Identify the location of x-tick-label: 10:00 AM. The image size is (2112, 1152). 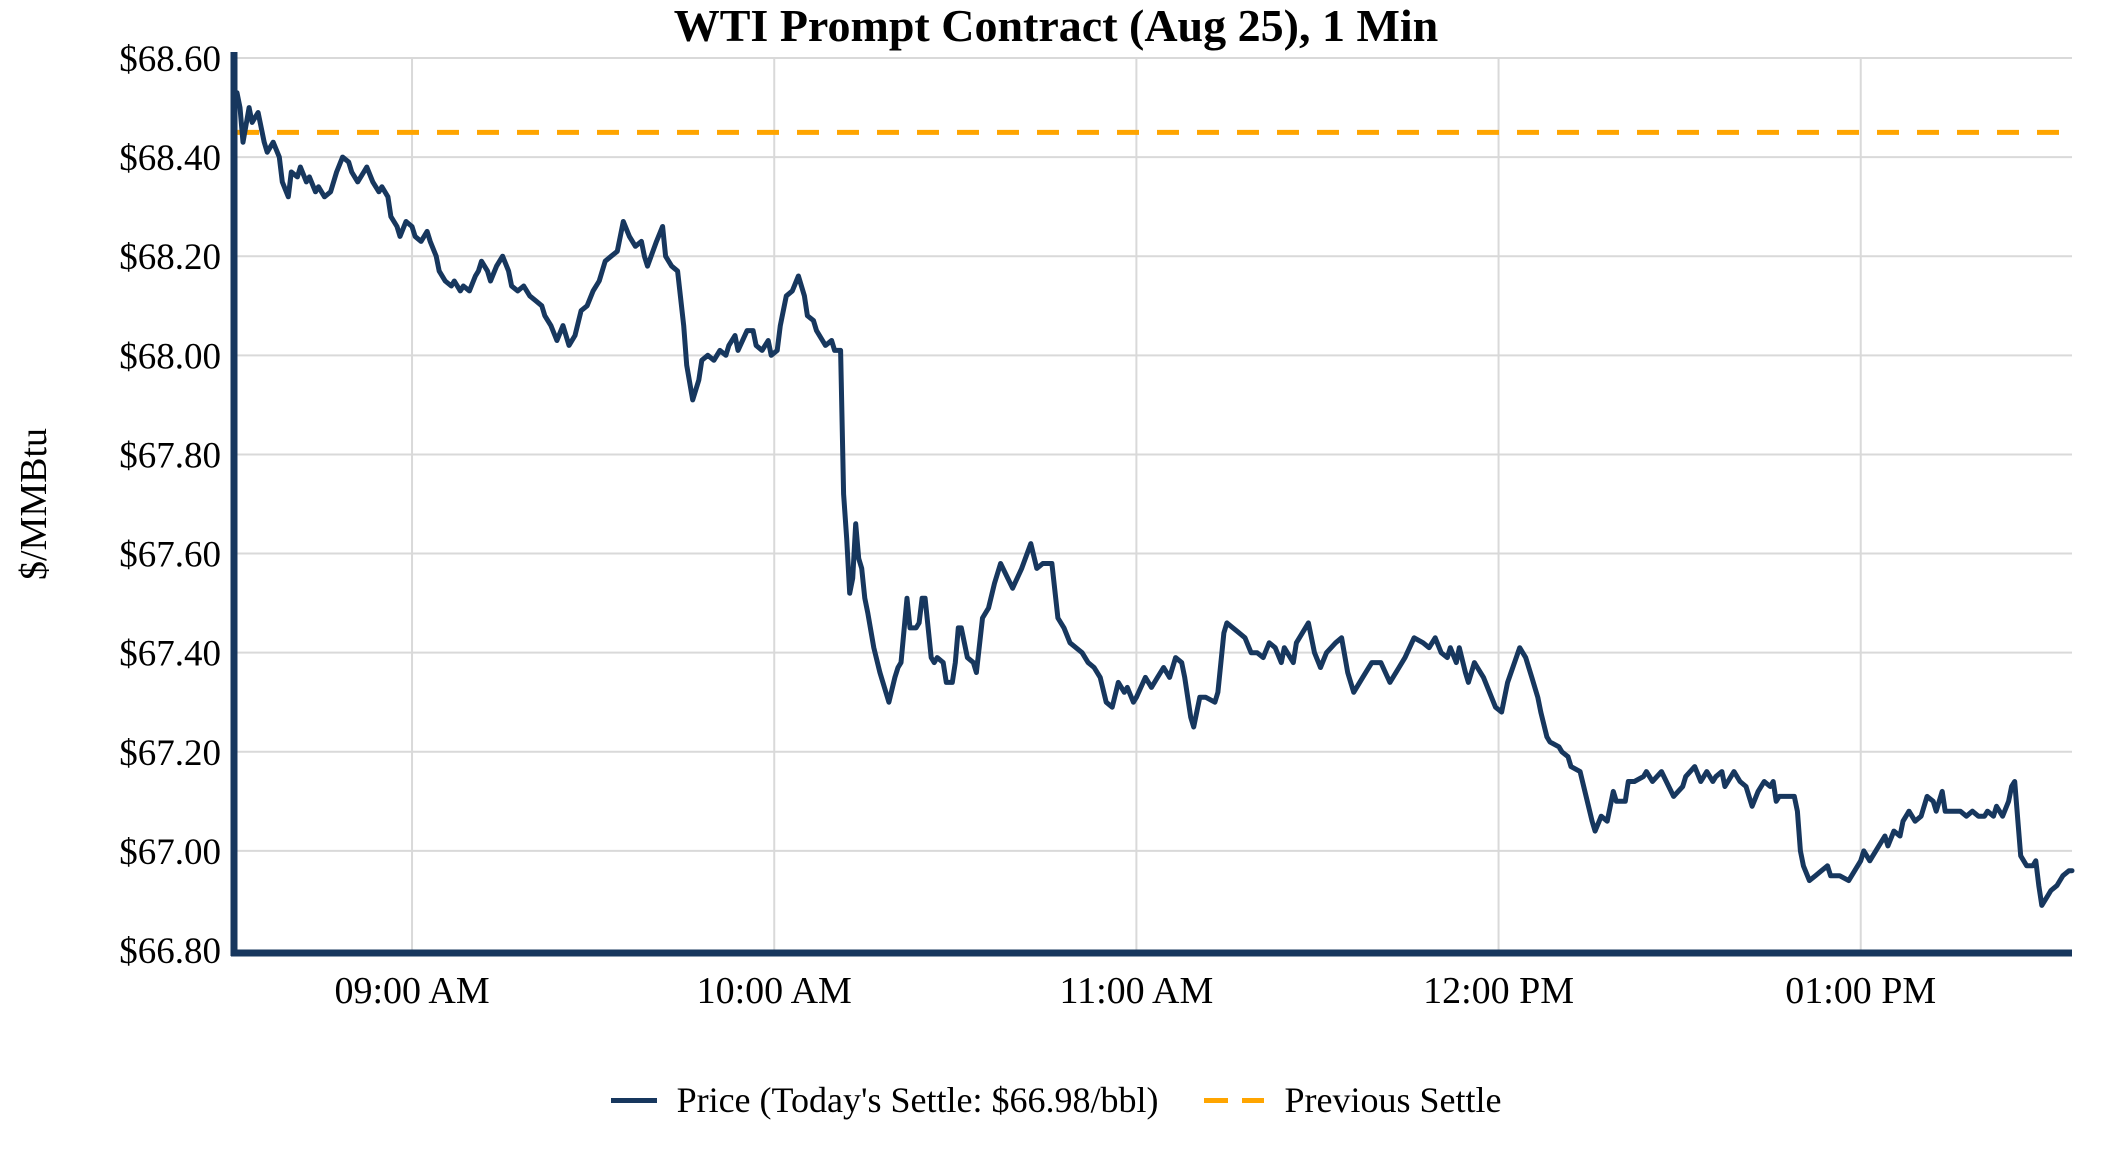
(774, 991).